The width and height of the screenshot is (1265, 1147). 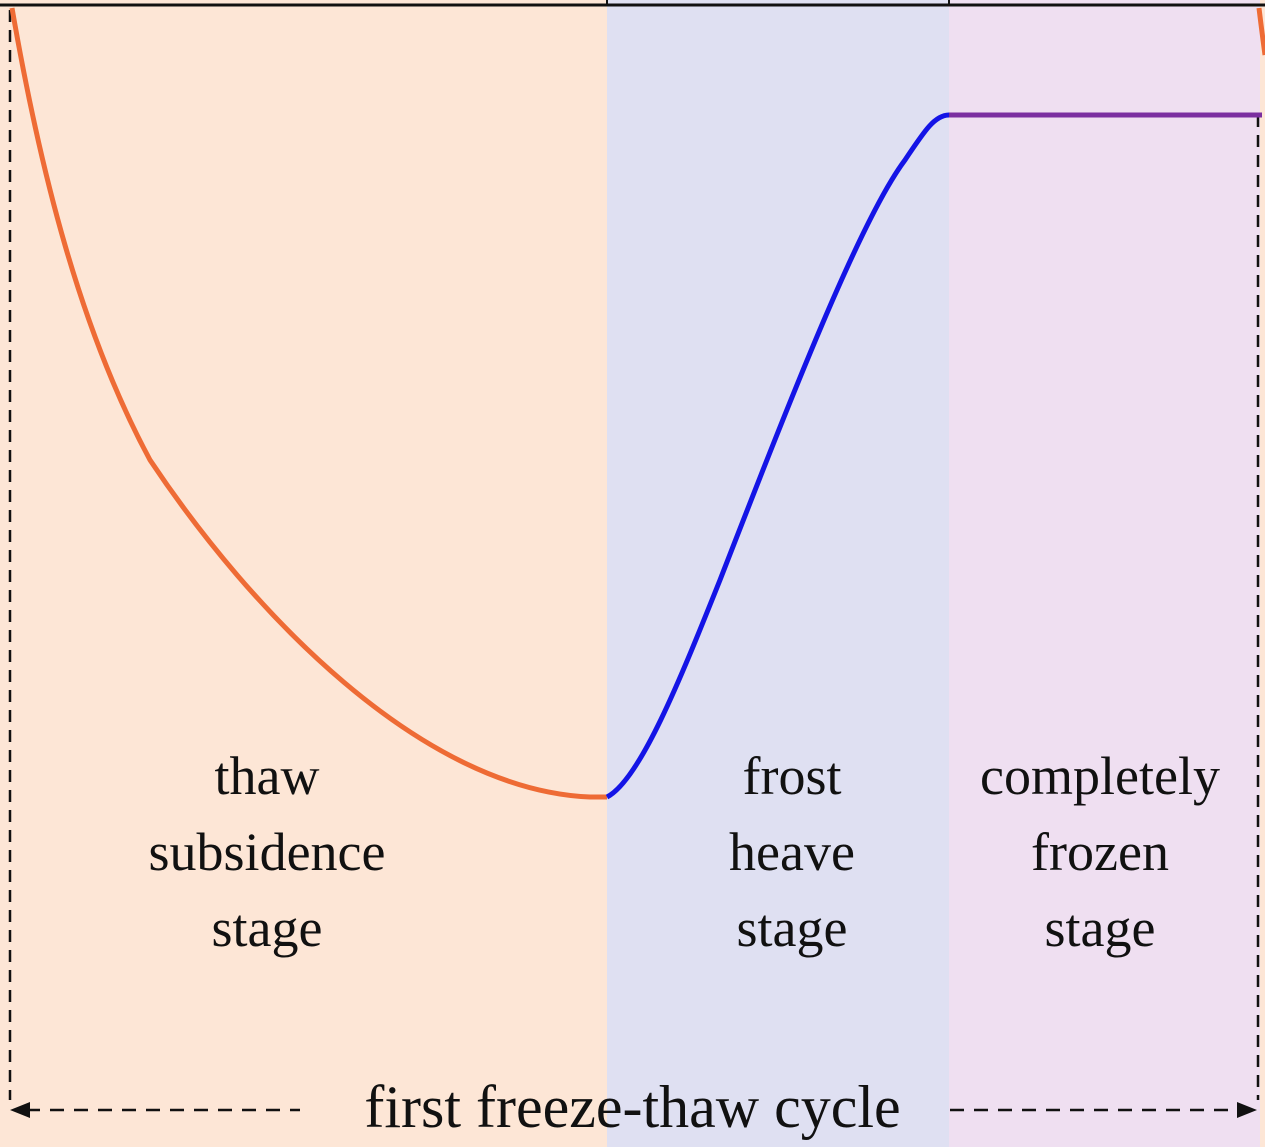 I want to click on frozen-stage-label-line: frozen, so click(x=1100, y=852).